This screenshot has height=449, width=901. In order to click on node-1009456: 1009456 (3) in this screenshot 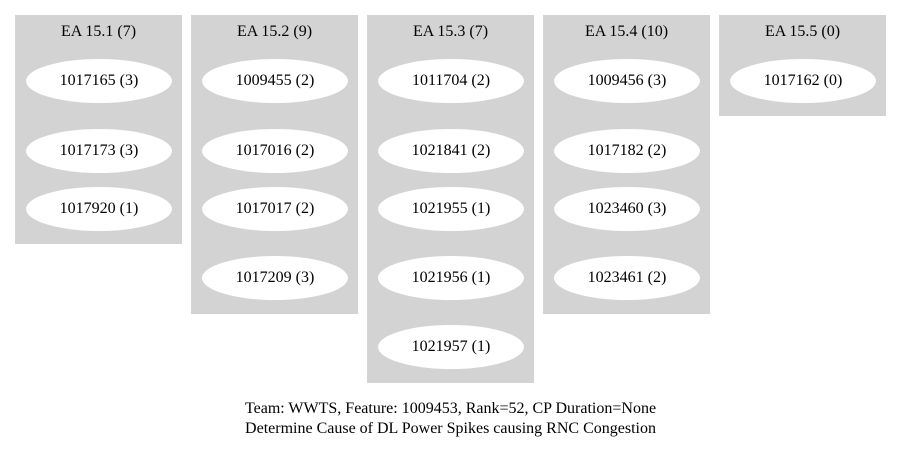, I will do `click(627, 81)`.